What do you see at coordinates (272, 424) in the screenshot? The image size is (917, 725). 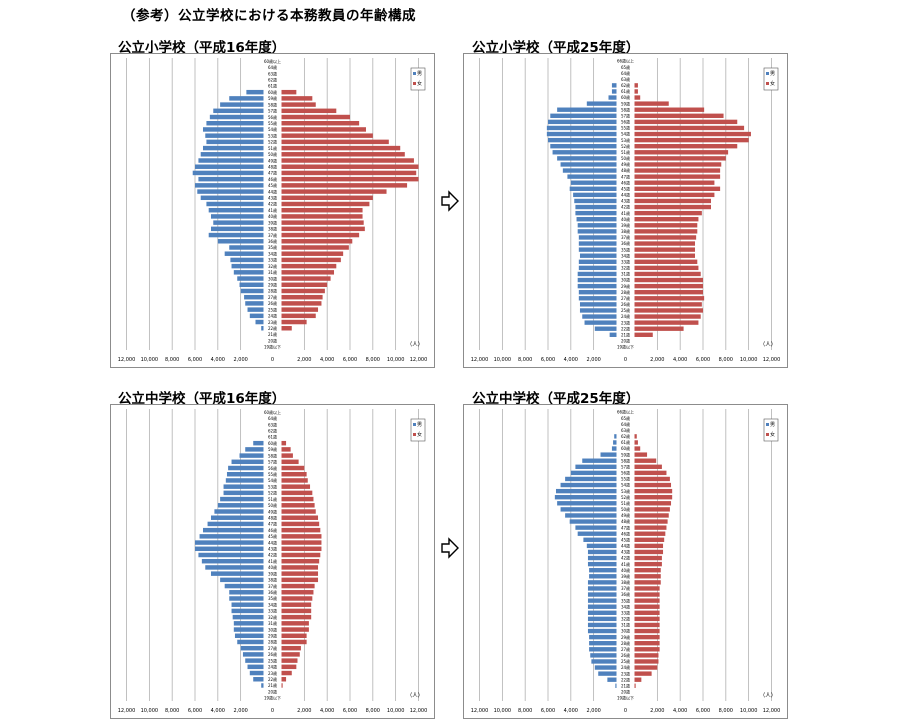 I see `age-label: 63歳` at bounding box center [272, 424].